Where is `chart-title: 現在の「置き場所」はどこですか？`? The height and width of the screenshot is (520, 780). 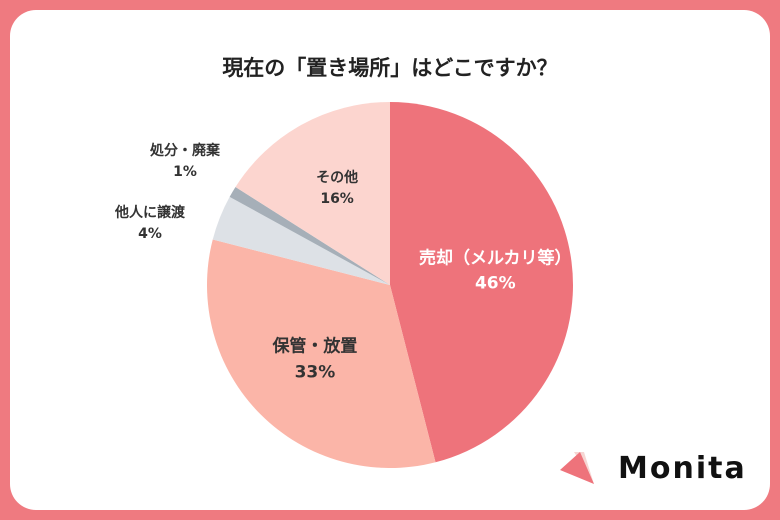
chart-title: 現在の「置き場所」はどこですか？ is located at coordinates (390, 68).